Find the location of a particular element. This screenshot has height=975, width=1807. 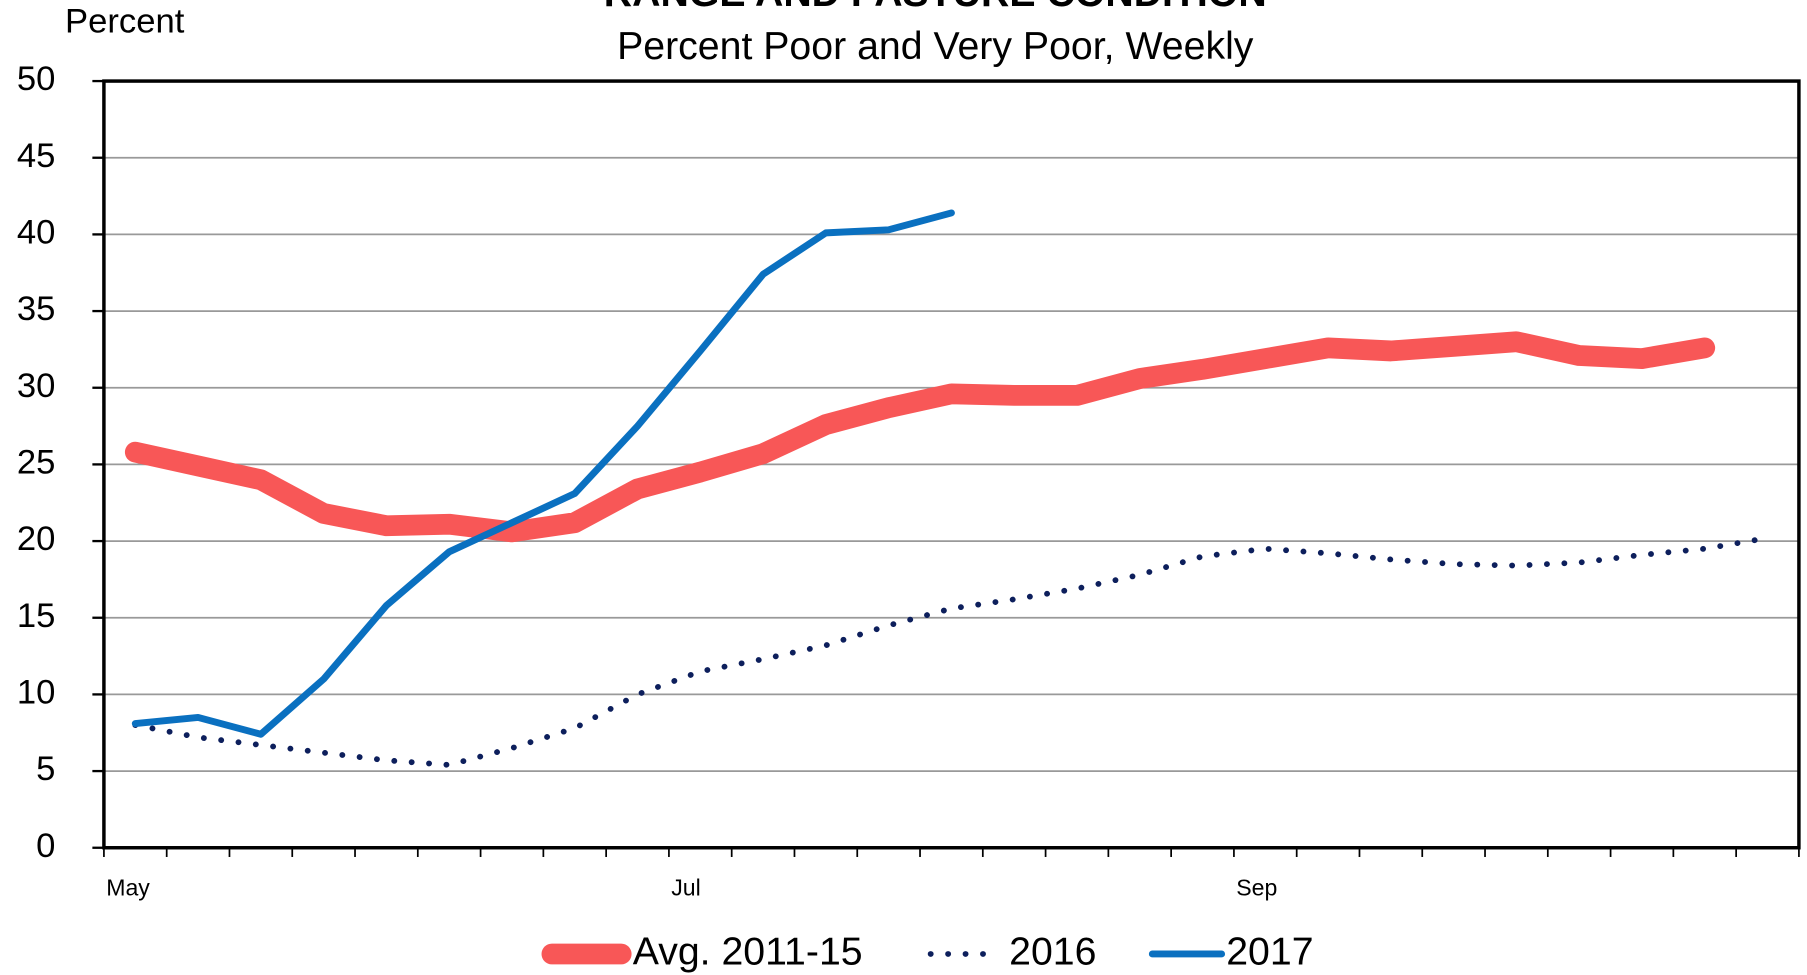

x-tick-label: Jul is located at coordinates (686, 887).